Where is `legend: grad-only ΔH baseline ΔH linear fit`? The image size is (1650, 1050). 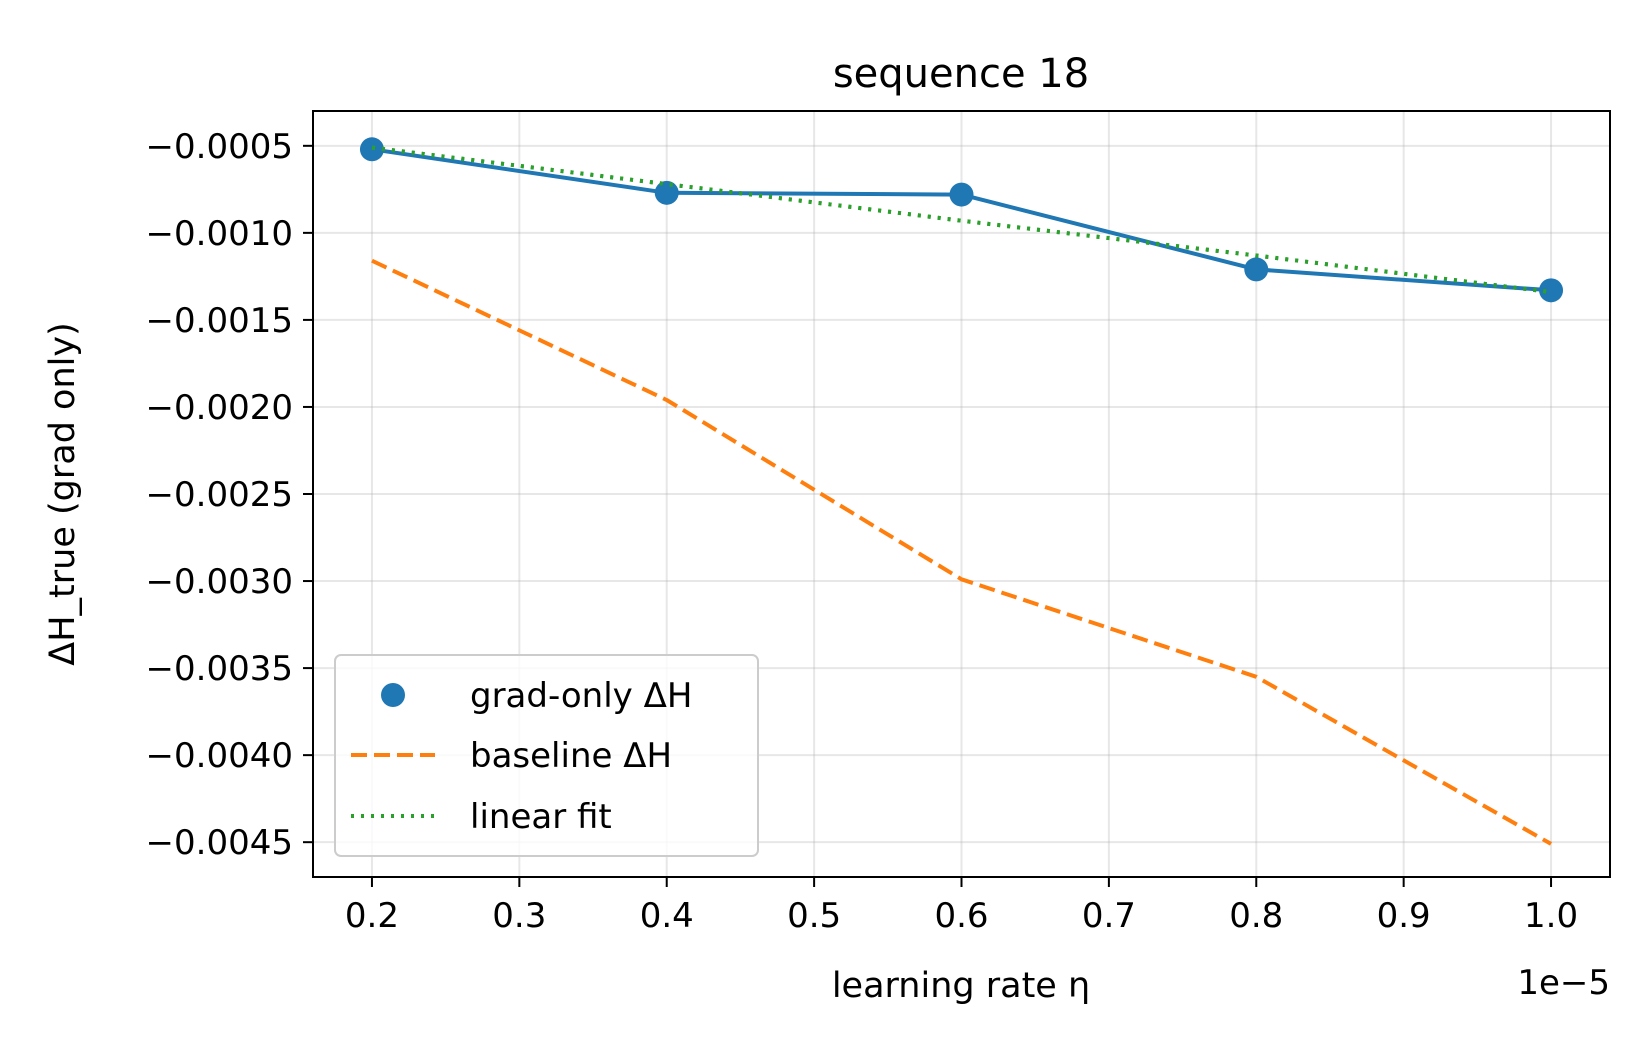
legend: grad-only ΔH baseline ΔH linear fit is located at coordinates (546, 755).